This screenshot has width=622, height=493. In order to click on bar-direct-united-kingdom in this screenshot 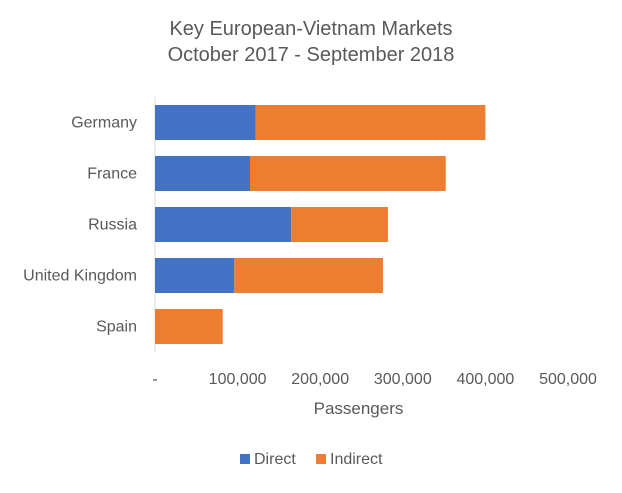, I will do `click(195, 275)`.